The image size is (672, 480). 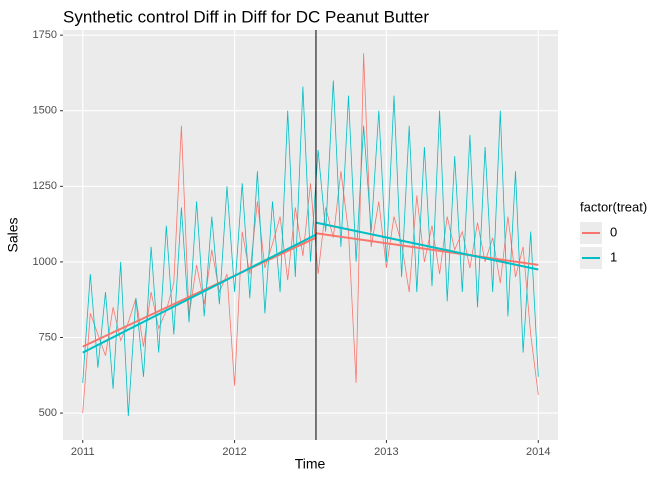 I want to click on x-tick-label: 2011, so click(x=83, y=452).